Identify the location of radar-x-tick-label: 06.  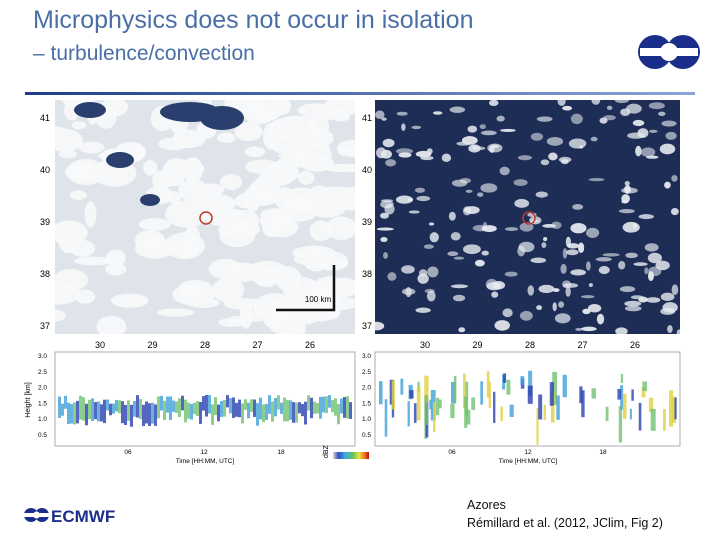
(128, 452).